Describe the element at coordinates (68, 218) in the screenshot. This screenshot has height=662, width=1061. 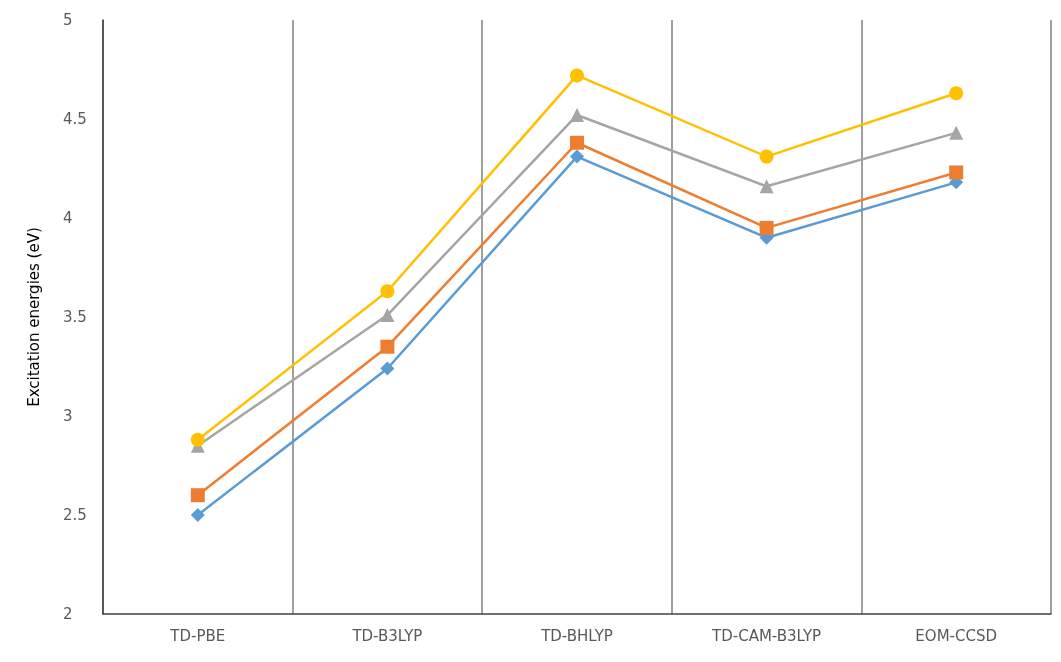
I see `y-tick-label: 4` at that location.